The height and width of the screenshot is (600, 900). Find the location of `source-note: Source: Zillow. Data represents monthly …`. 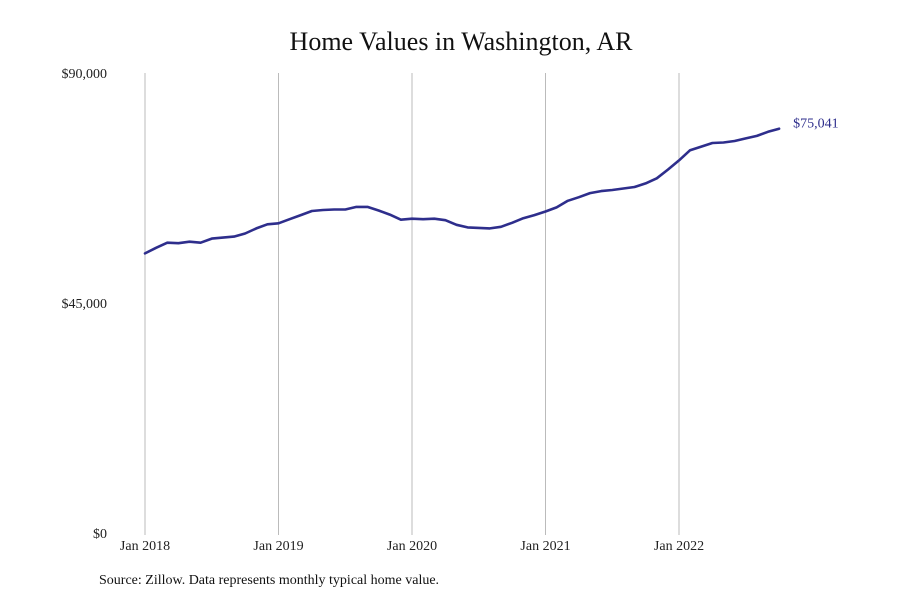

source-note: Source: Zillow. Data represents monthly … is located at coordinates (269, 580).